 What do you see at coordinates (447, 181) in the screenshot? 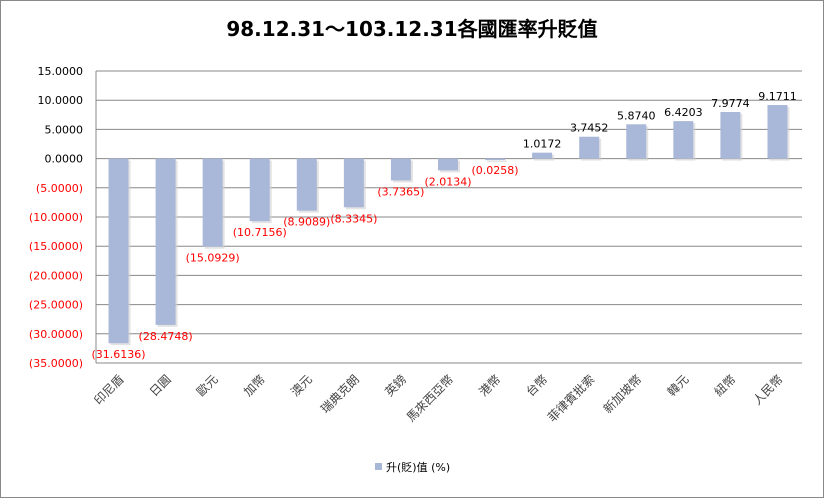
I see `data-label: (2.0134)` at bounding box center [447, 181].